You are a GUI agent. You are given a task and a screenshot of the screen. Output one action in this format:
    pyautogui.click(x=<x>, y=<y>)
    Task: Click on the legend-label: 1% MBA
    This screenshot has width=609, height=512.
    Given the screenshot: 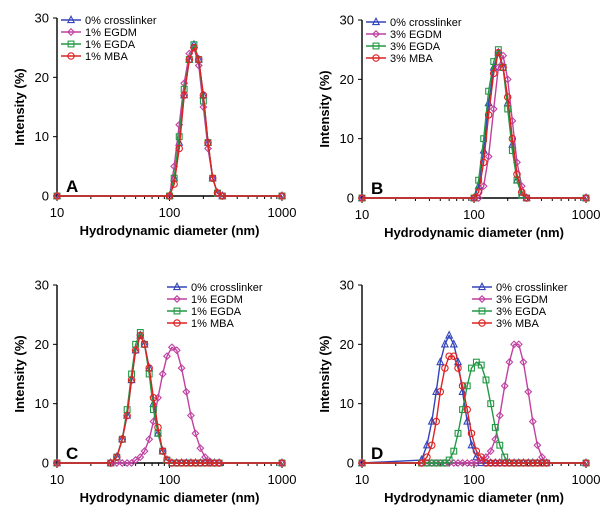 What is the action you would take?
    pyautogui.click(x=212, y=324)
    